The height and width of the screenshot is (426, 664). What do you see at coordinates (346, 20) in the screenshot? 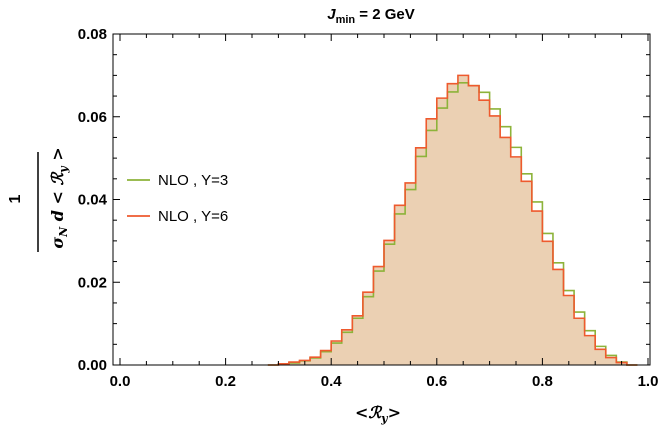
I see `title-subscript: min` at bounding box center [346, 20].